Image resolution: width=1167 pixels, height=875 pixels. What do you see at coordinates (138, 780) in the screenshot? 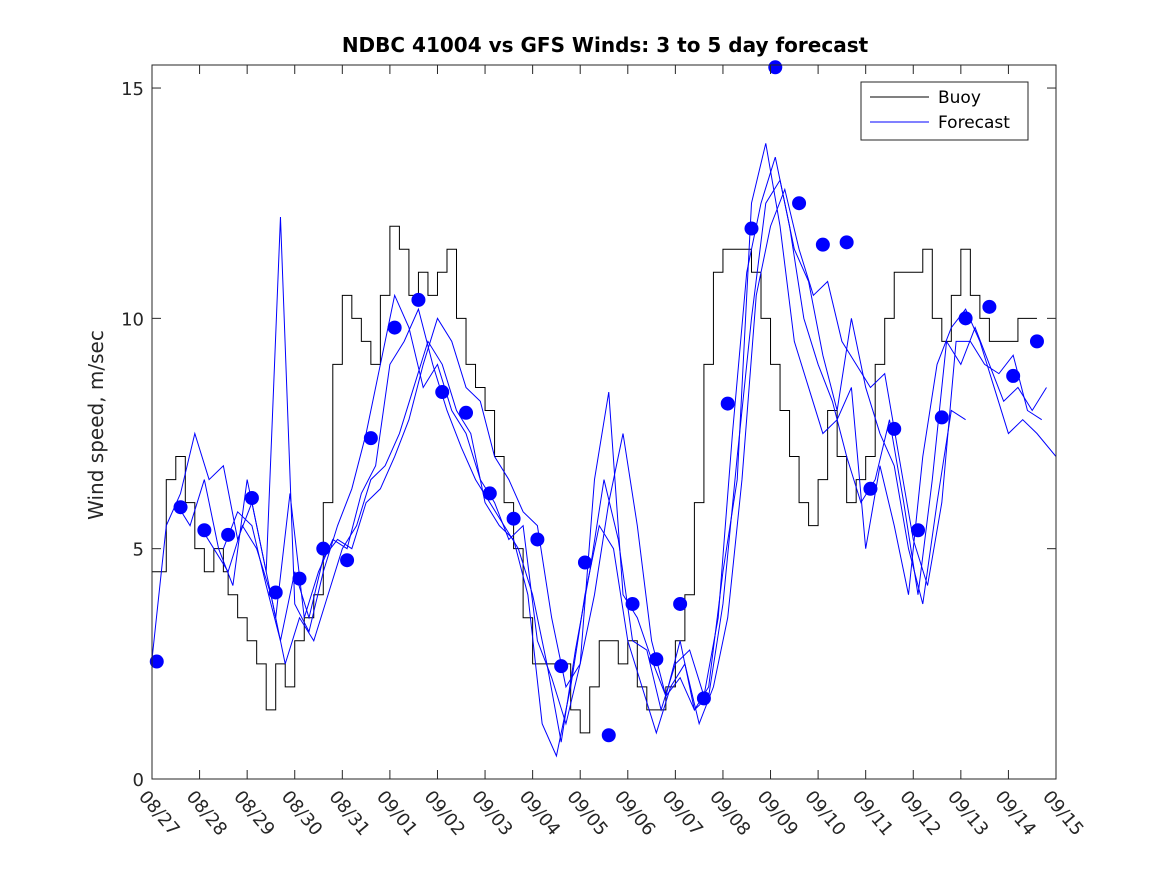
I see `y-tick-label: 0` at bounding box center [138, 780].